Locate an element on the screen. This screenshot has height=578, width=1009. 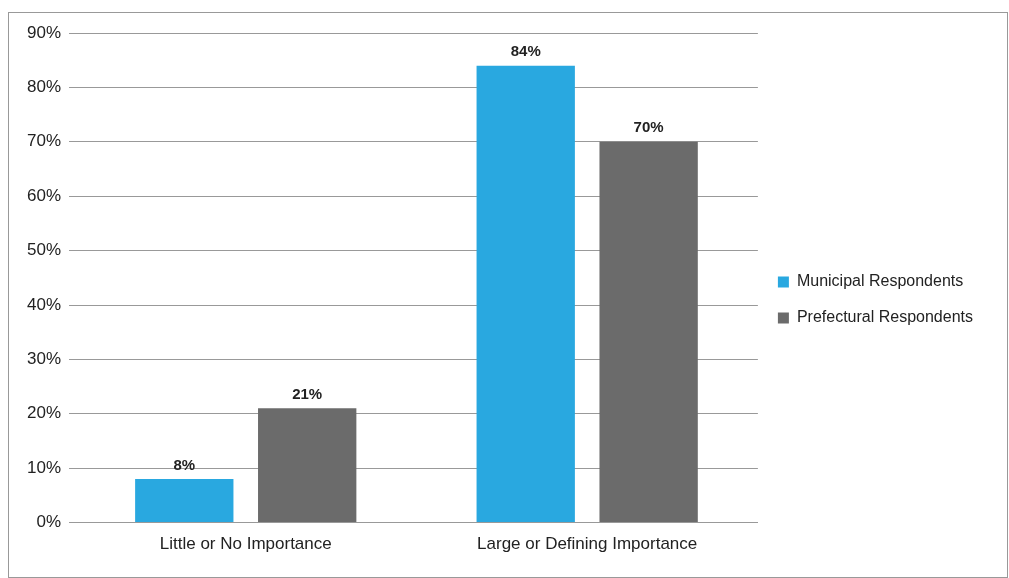
data-label: 84% is located at coordinates (525, 51).